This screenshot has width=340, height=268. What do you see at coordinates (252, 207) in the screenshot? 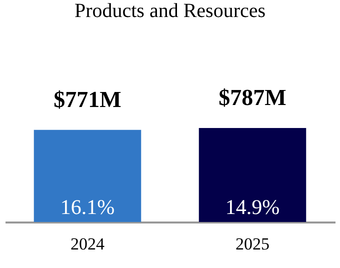
I see `annotation: 14.9%` at bounding box center [252, 207].